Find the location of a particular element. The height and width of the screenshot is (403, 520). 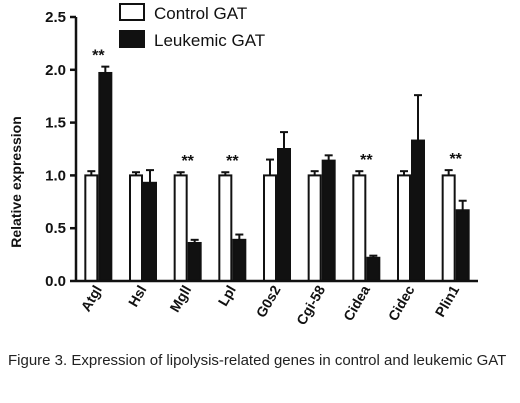

legend-label-control: Control GAT is located at coordinates (200, 13).